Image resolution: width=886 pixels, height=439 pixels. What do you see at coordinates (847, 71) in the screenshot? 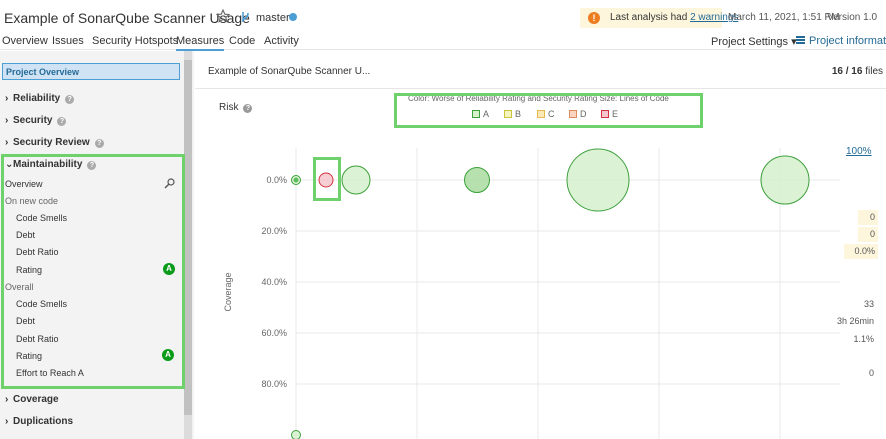
I see `files-count-value: 16 / 16` at bounding box center [847, 71].